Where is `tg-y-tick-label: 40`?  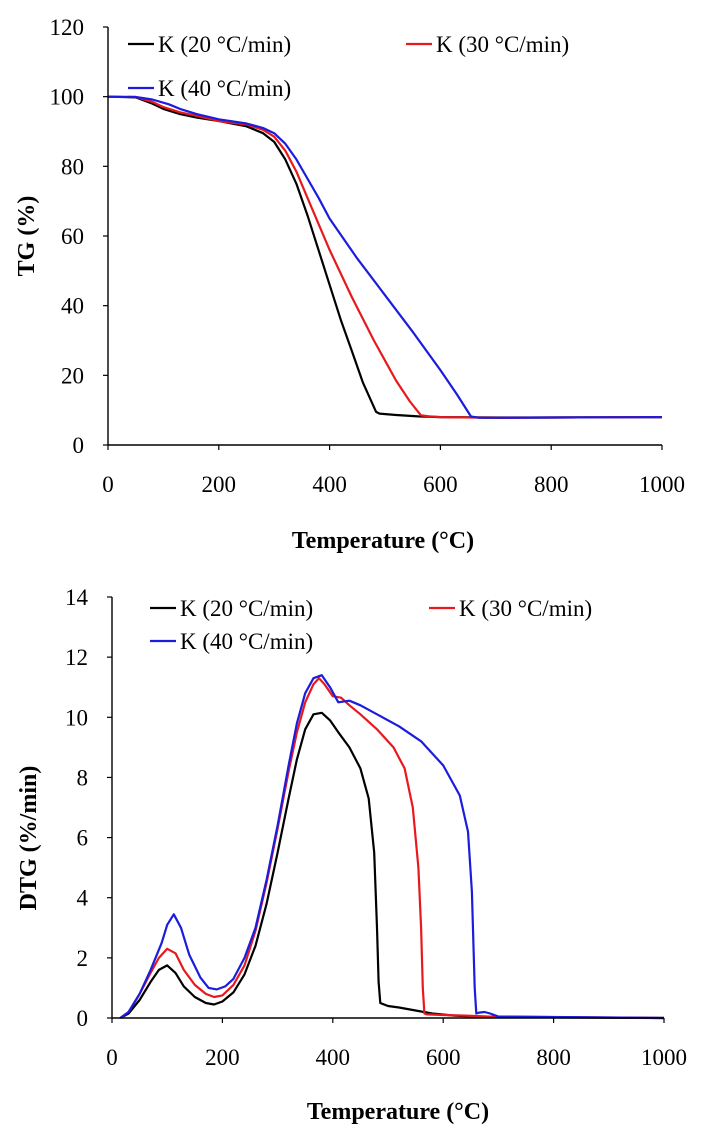 tg-y-tick-label: 40 is located at coordinates (72, 306).